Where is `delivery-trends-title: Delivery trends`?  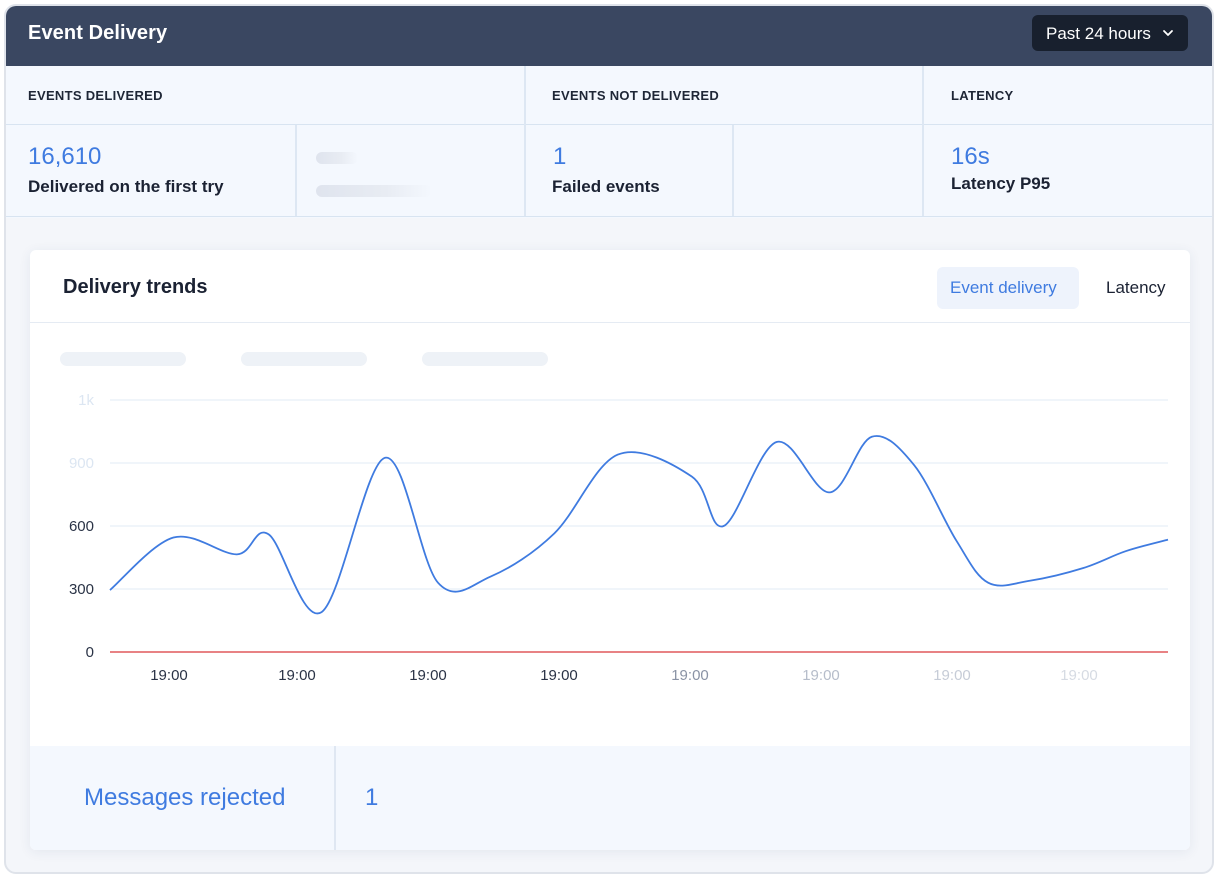
delivery-trends-title: Delivery trends is located at coordinates (135, 287).